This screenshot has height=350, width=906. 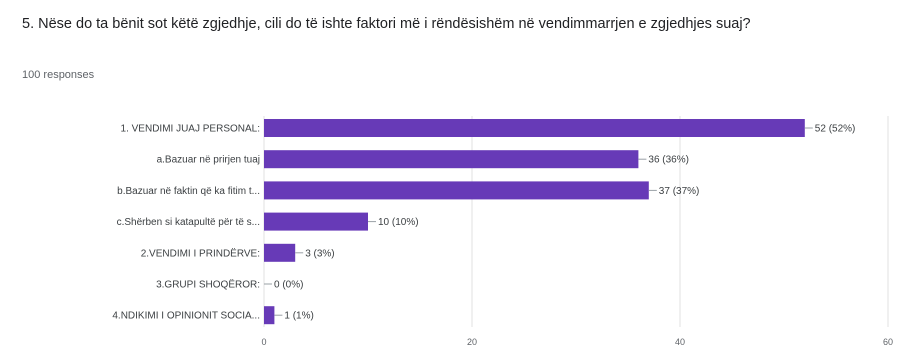 What do you see at coordinates (398, 222) in the screenshot?
I see `value-label: 10 (10%)` at bounding box center [398, 222].